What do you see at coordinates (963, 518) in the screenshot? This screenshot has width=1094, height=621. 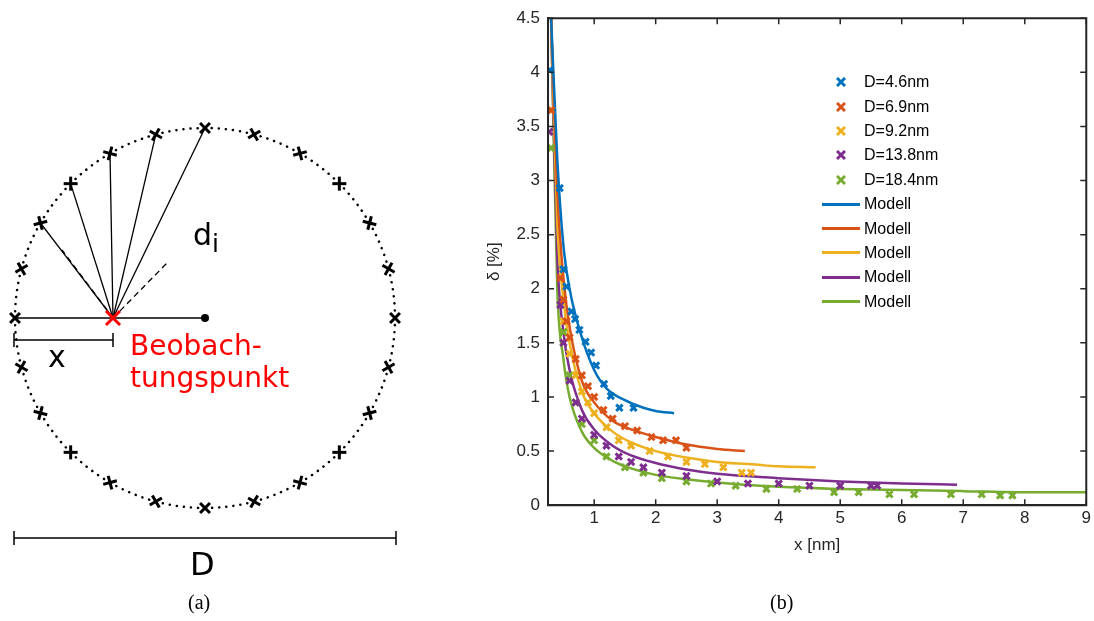 I see `x-tick-label: 7` at bounding box center [963, 518].